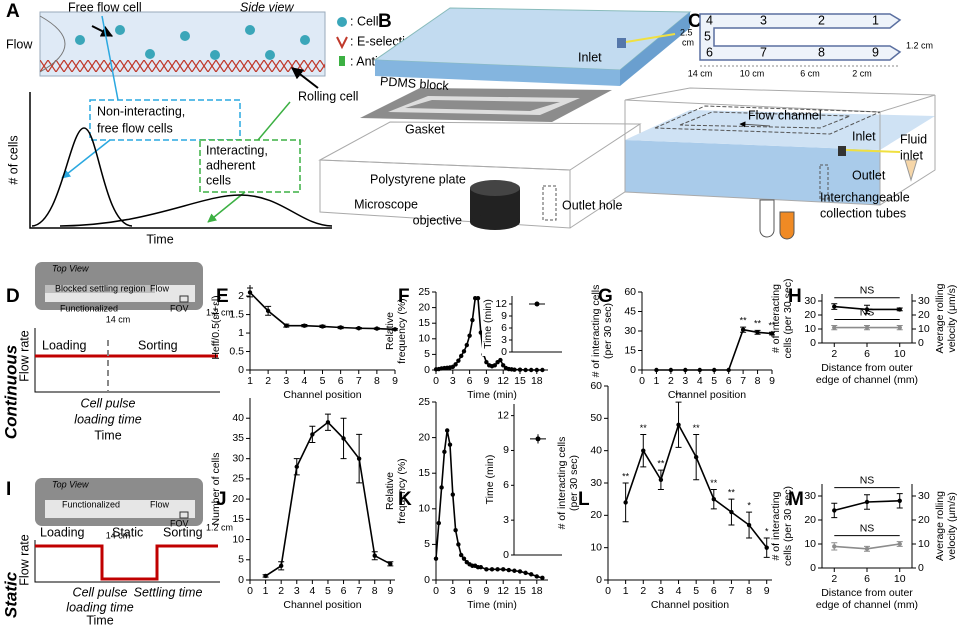 The image size is (960, 627). What do you see at coordinates (183, 532) in the screenshot?
I see `phase: Sorting` at bounding box center [183, 532].